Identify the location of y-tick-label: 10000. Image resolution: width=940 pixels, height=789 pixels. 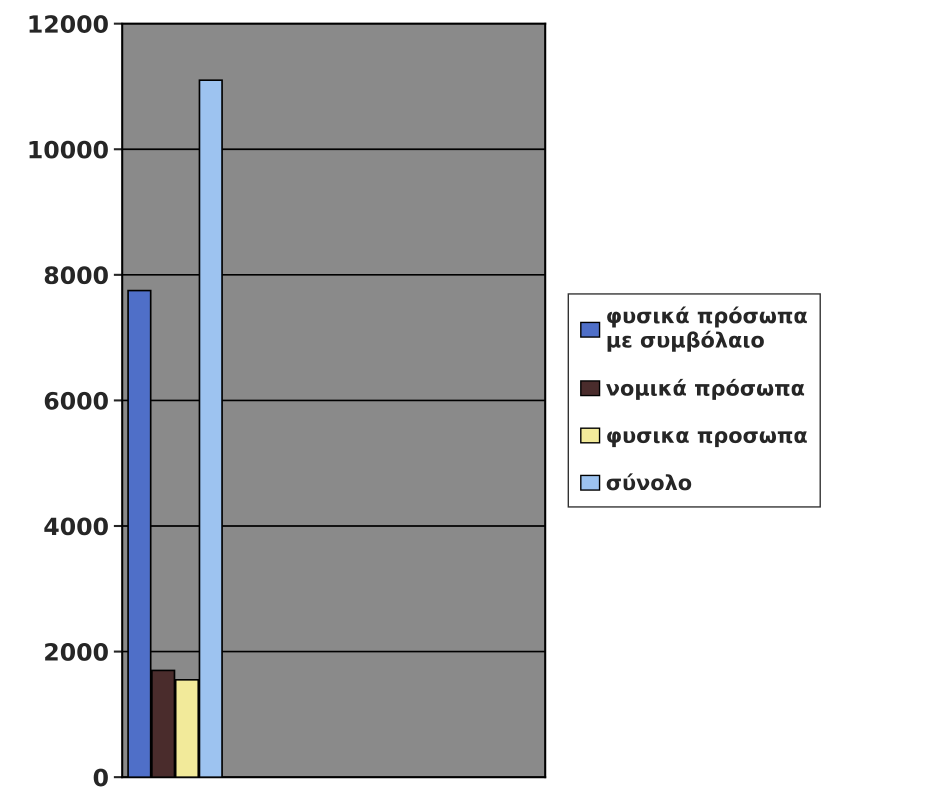
(69, 149).